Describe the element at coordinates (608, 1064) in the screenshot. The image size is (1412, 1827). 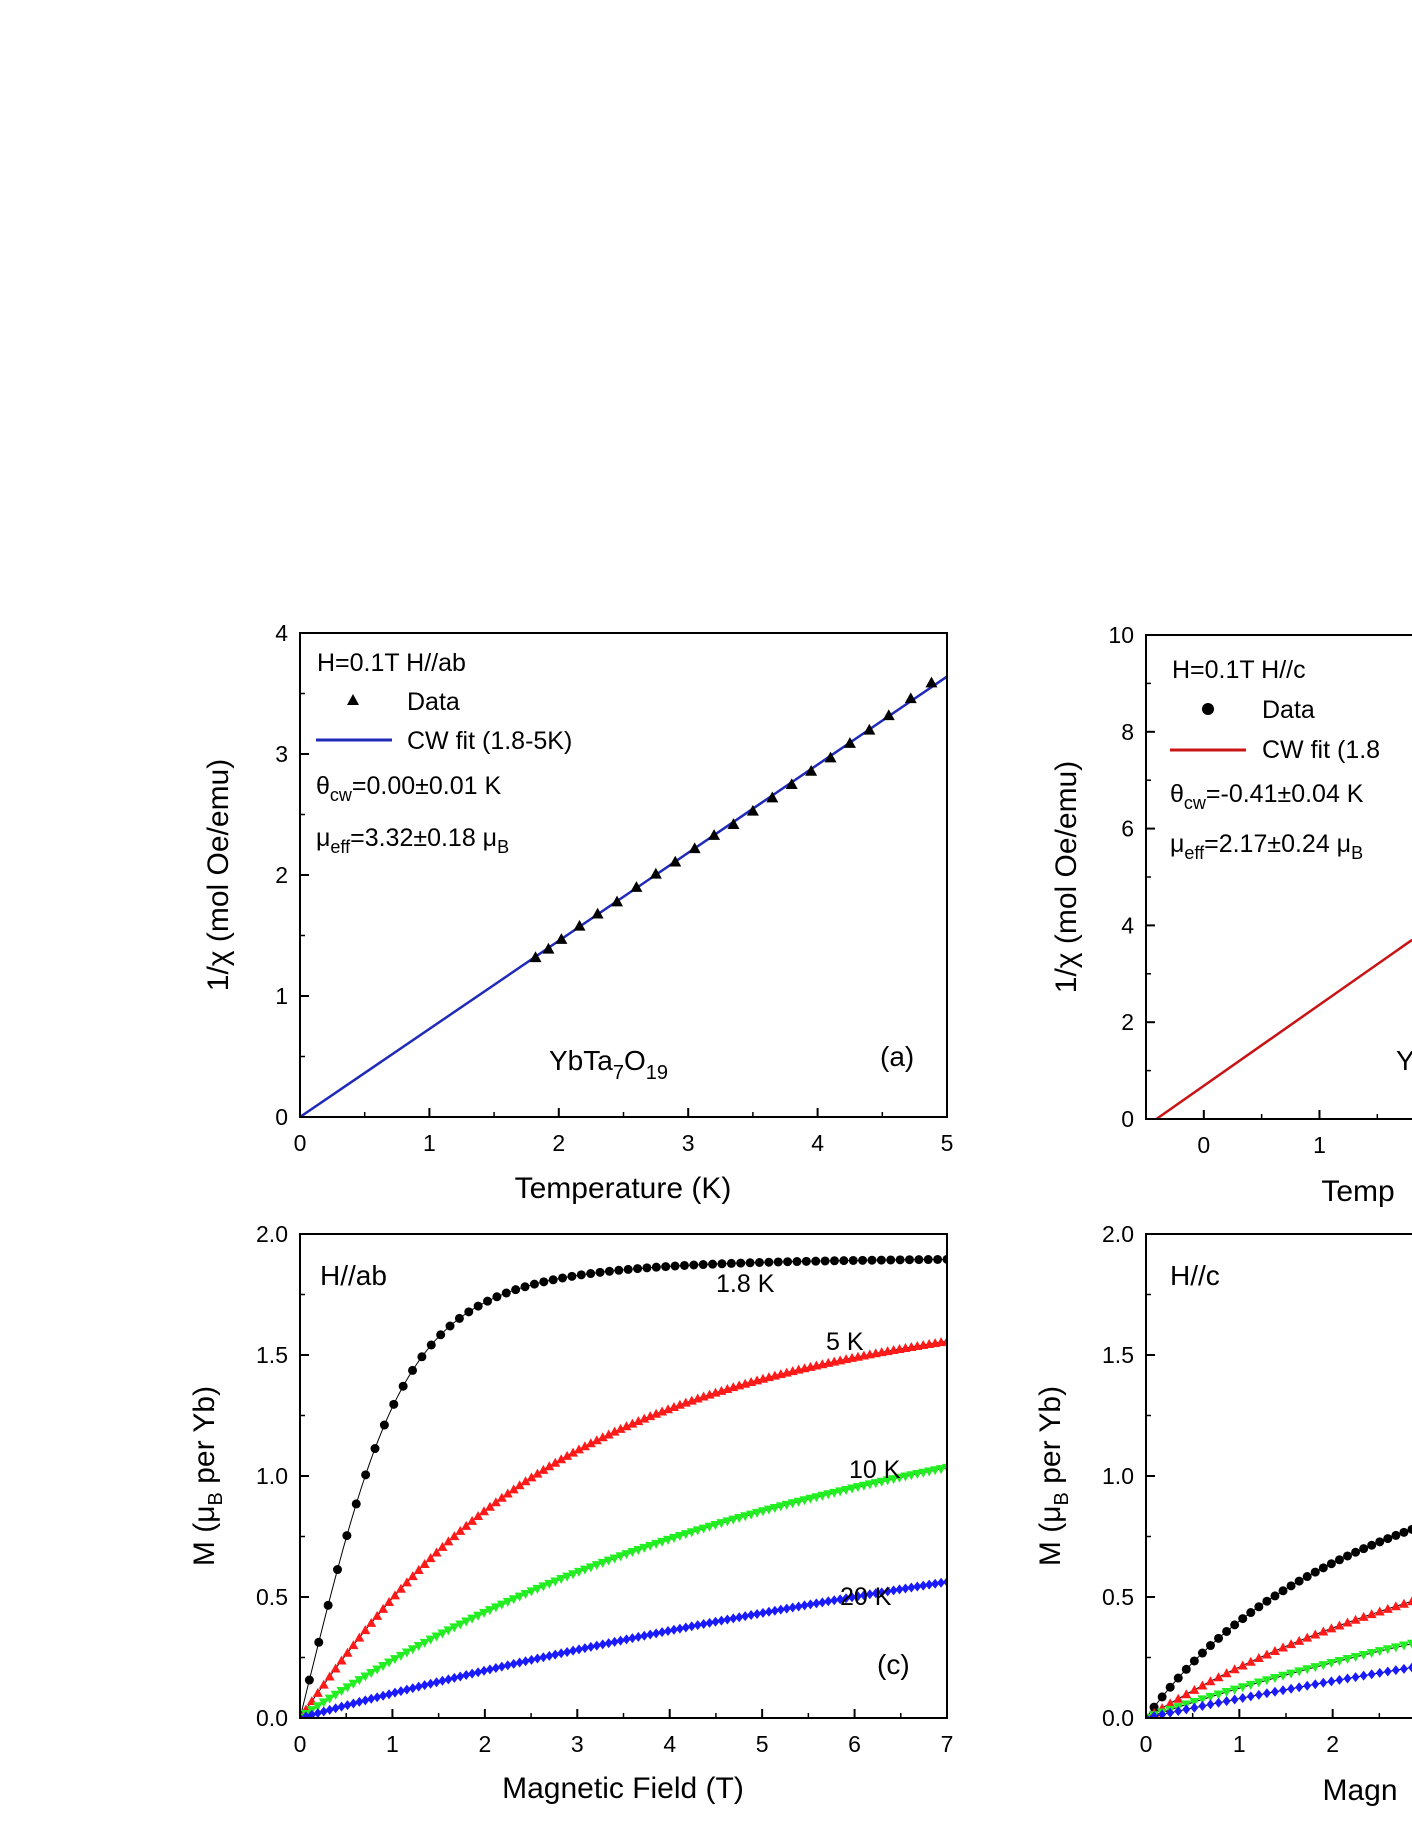
I see `panel-a-compound: YbTa7O19` at that location.